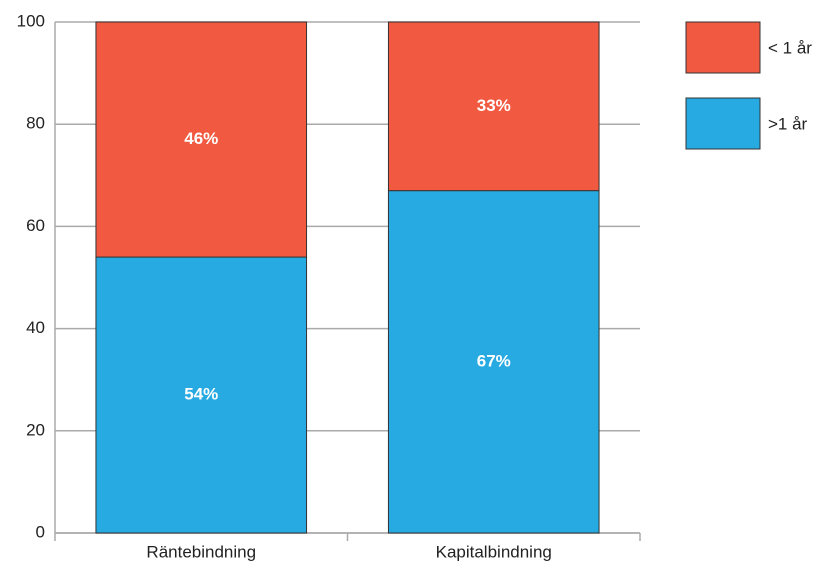  What do you see at coordinates (788, 123) in the screenshot?
I see `legend-label: >1 år` at bounding box center [788, 123].